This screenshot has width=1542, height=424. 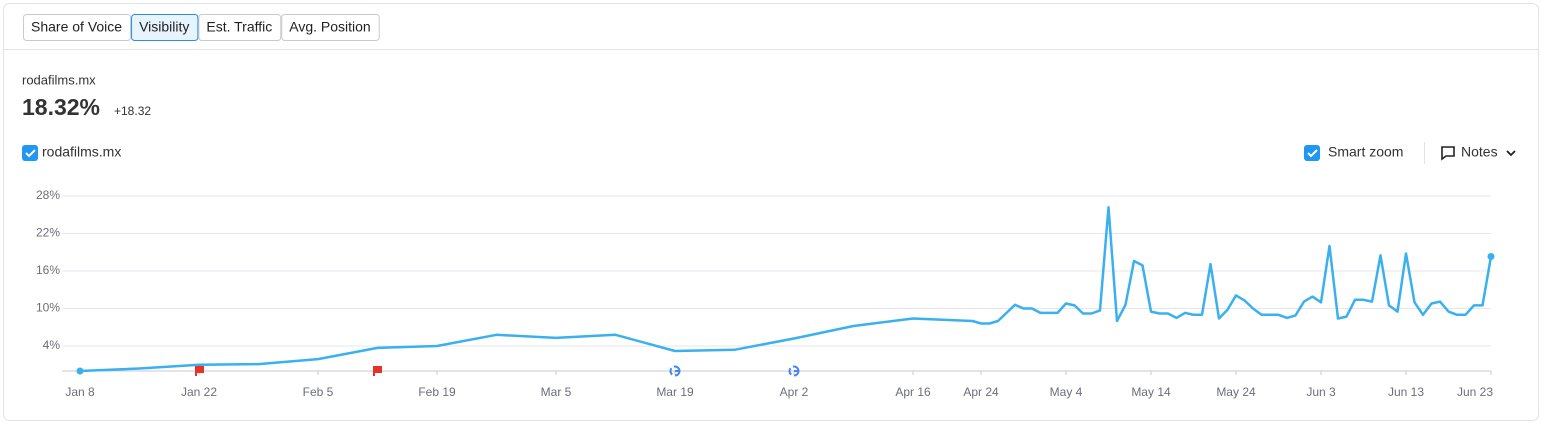 I want to click on y-tick-label: 28%, so click(x=48, y=195).